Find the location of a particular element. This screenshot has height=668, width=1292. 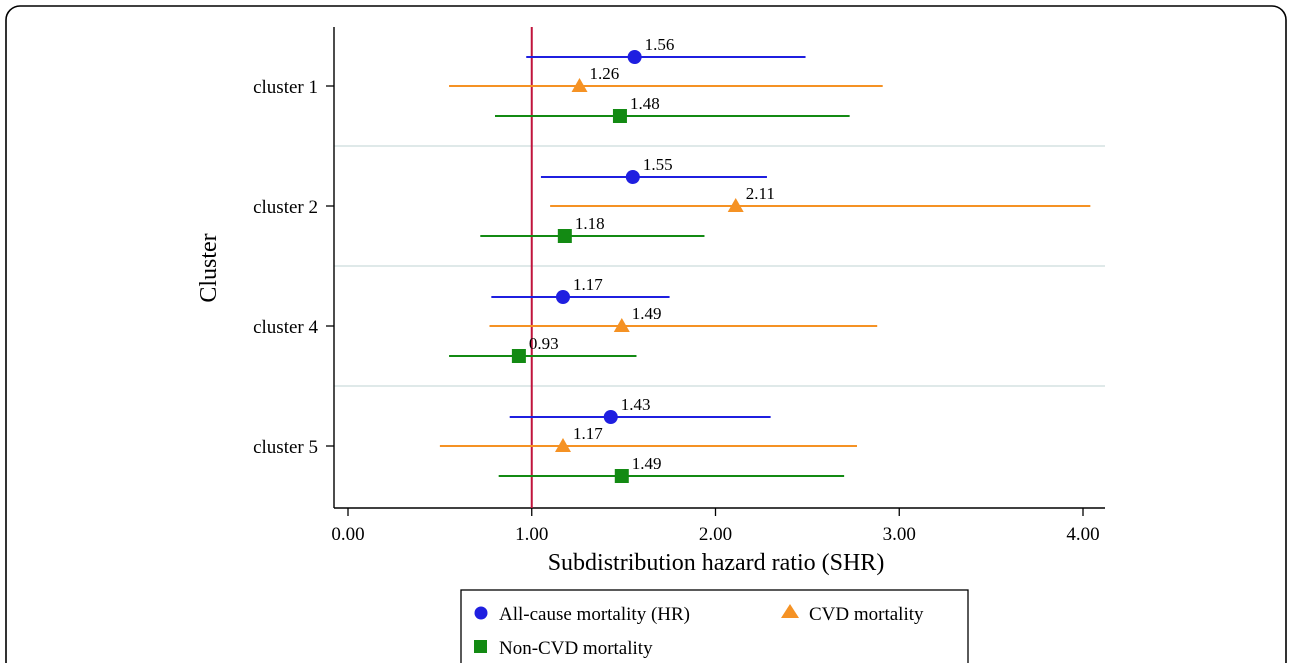

x-ticks: 0.00 1.00 2.00 3.00 4.00 is located at coordinates (715, 526).